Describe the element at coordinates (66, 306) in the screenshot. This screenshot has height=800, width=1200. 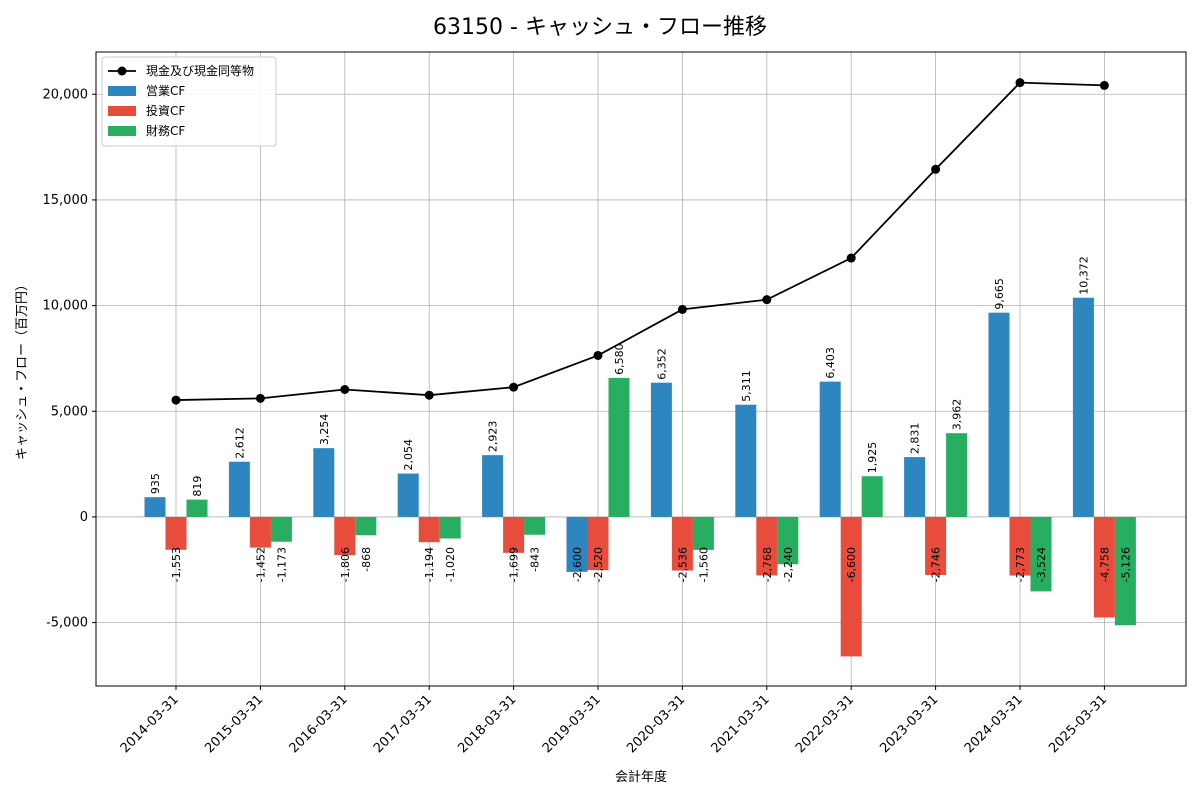
I see `y-tick-label: 10,000` at that location.